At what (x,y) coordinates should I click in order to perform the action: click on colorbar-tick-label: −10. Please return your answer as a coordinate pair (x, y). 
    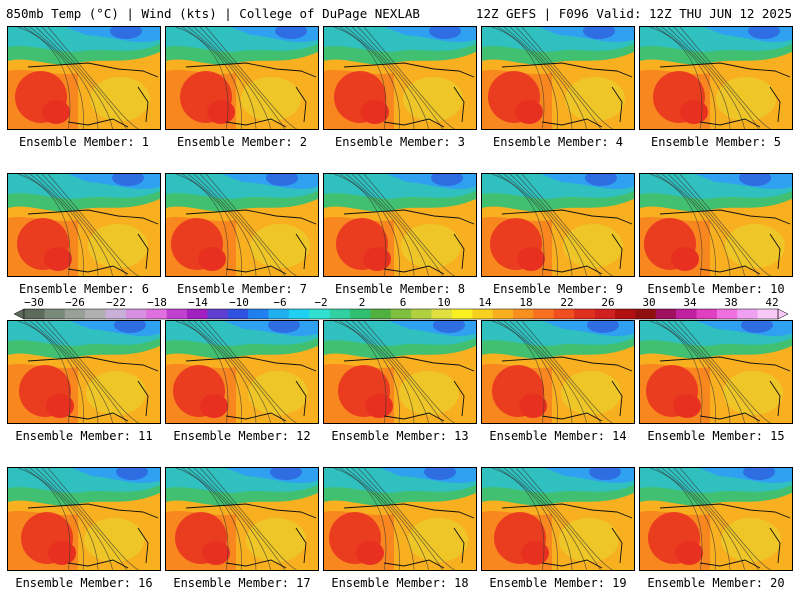
    Looking at the image, I should click on (239, 302).